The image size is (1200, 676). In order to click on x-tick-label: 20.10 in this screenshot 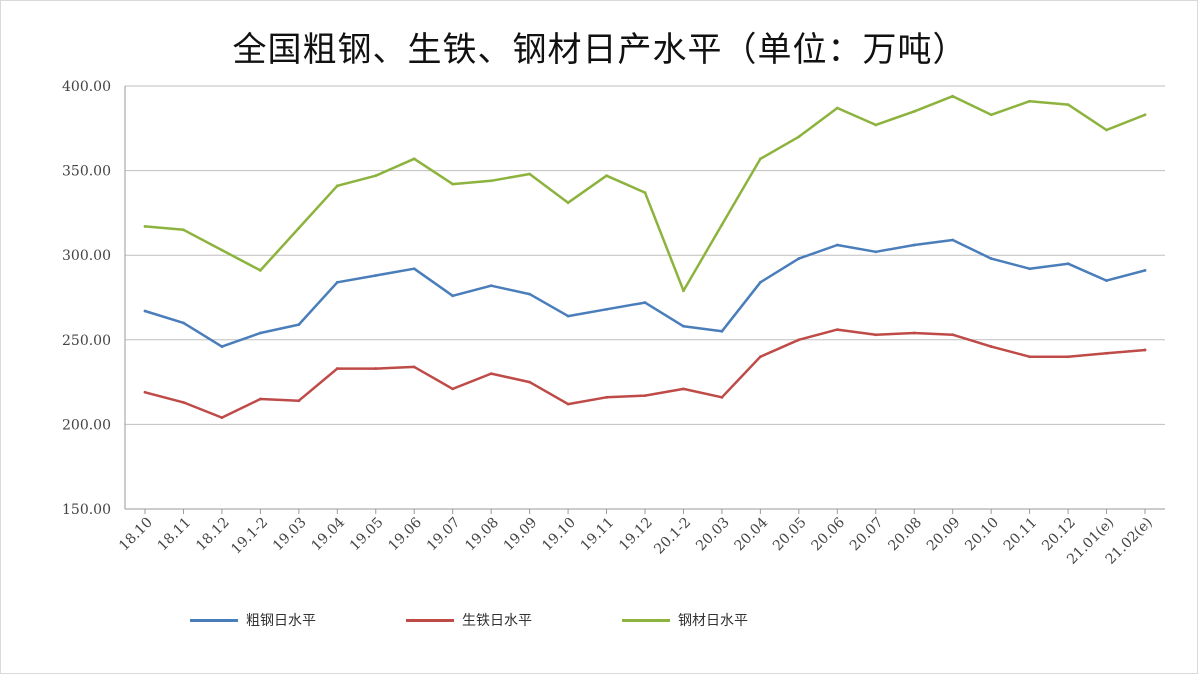, I will do `click(982, 535)`.